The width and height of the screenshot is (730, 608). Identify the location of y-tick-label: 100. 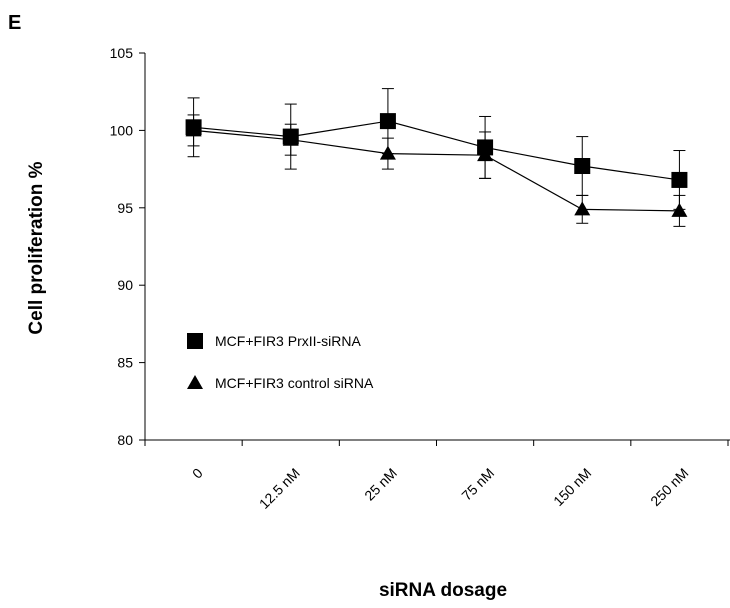
(122, 130).